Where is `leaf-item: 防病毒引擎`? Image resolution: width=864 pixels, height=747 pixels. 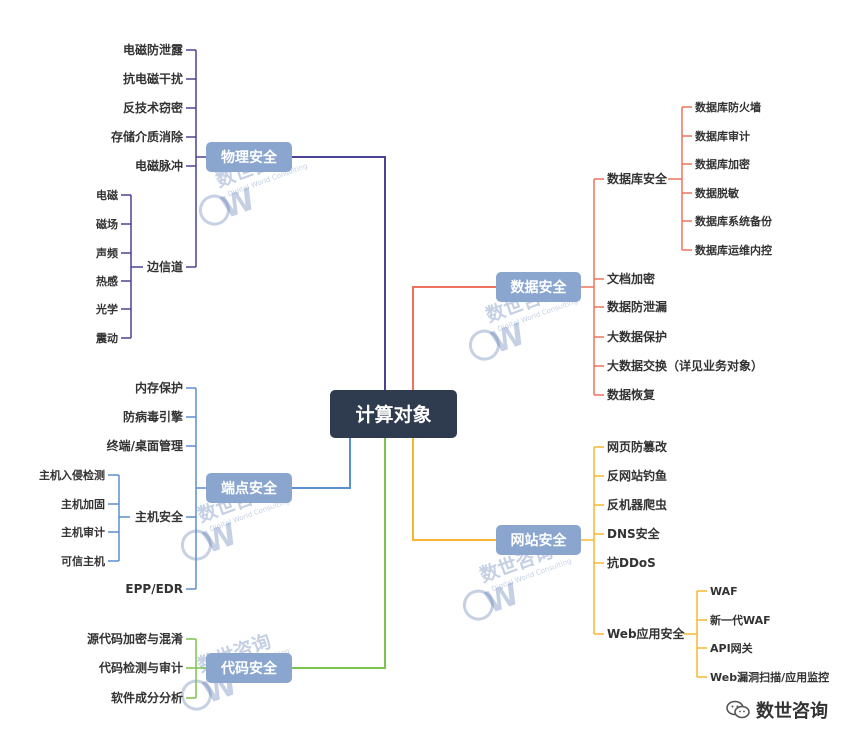
leaf-item: 防病毒引擎 is located at coordinates (153, 416).